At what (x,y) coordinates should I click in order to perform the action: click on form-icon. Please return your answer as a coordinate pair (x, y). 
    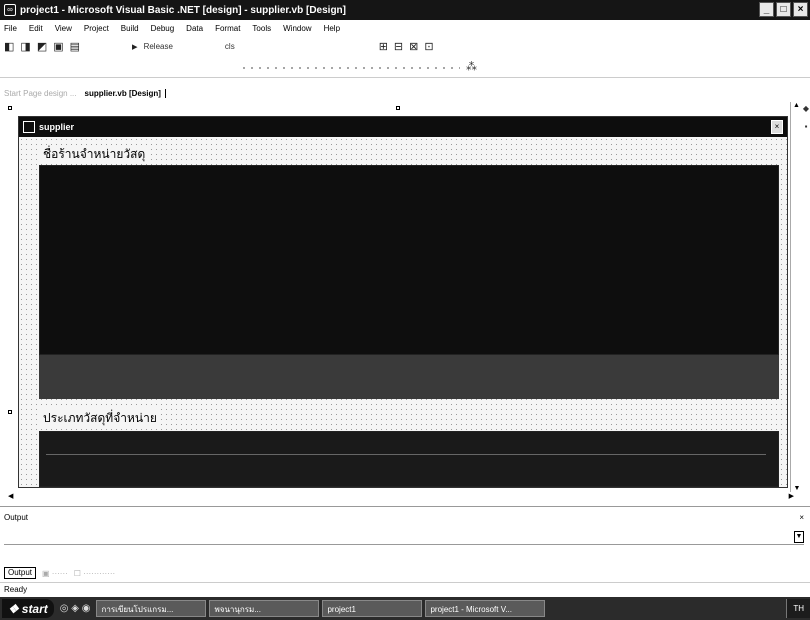
    Looking at the image, I should click on (29, 127).